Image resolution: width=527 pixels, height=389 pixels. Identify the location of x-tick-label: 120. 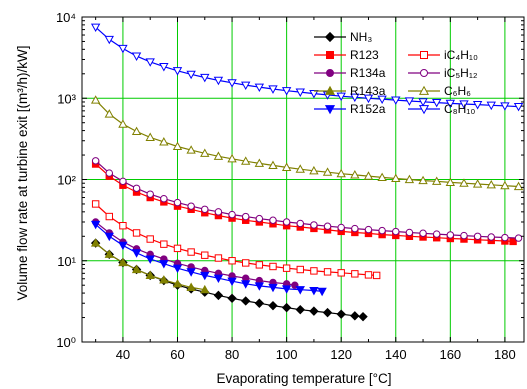
(341, 354).